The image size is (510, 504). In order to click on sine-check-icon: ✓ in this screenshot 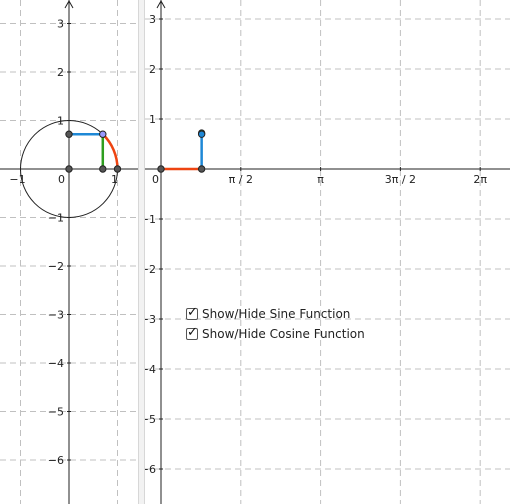, I will do `click(192, 312)`.